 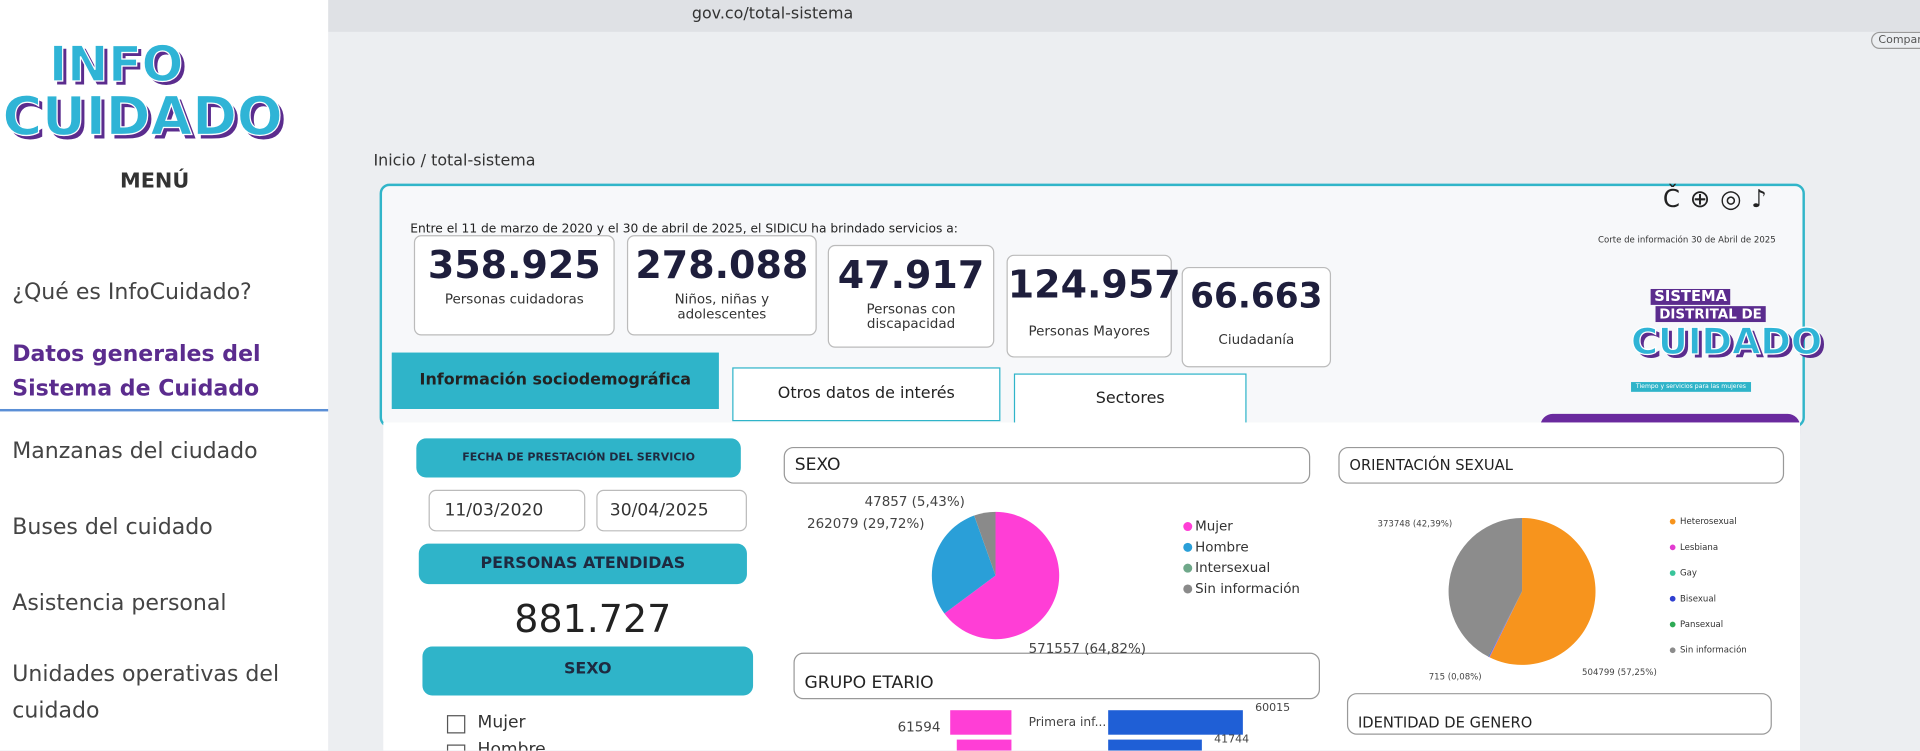 I want to click on checkbox-label: Mujer, so click(x=501, y=722).